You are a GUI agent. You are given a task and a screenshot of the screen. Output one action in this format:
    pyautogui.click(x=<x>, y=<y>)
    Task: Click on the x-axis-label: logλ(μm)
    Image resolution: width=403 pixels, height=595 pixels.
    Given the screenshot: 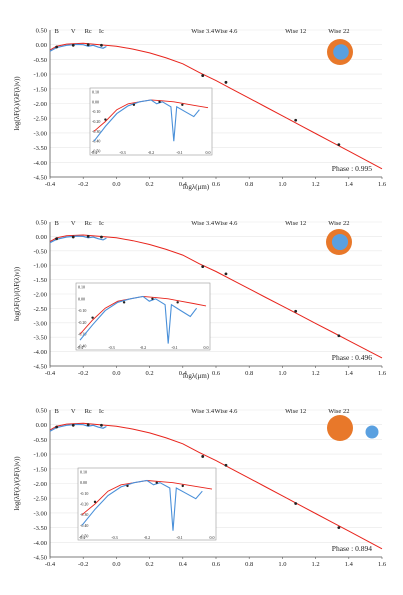 What is the action you would take?
    pyautogui.click(x=196, y=376)
    